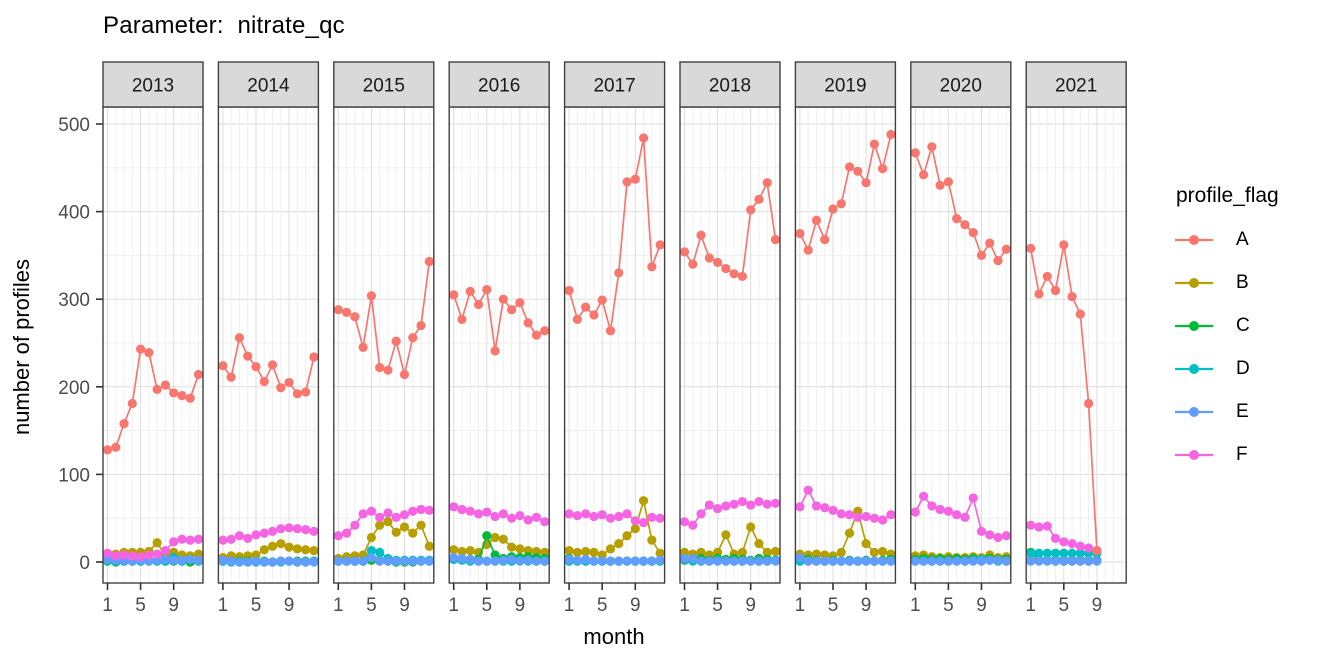 The width and height of the screenshot is (1344, 672). What do you see at coordinates (74, 475) in the screenshot?
I see `y-axis-tick-label: 100` at bounding box center [74, 475].